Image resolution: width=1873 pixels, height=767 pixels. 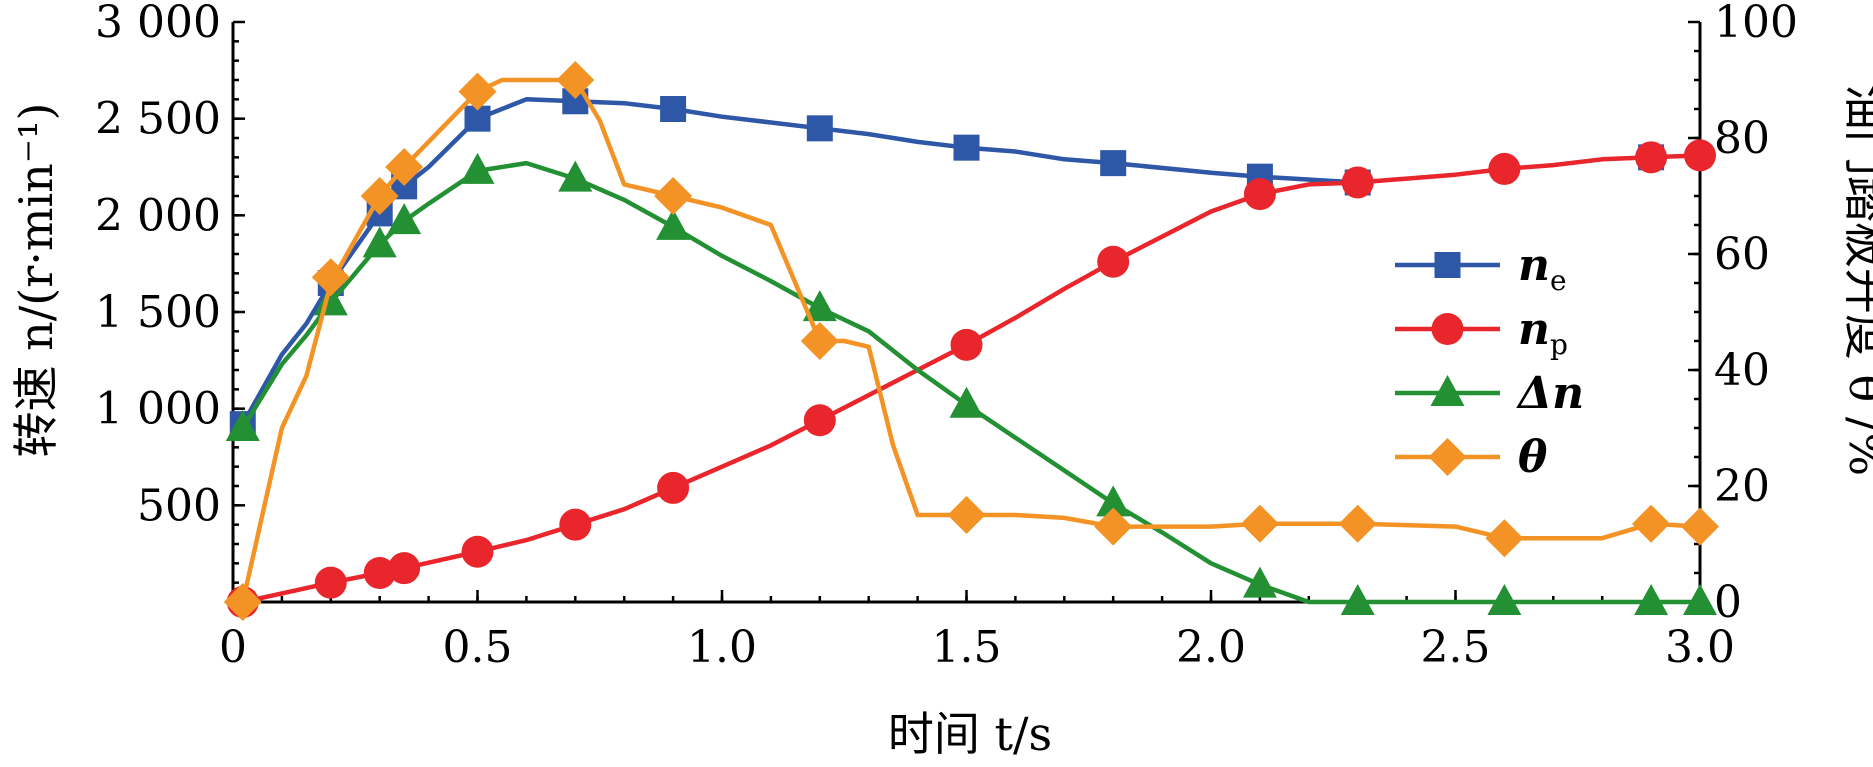 What do you see at coordinates (1550, 393) in the screenshot?
I see `legend-label: Δn` at bounding box center [1550, 393].